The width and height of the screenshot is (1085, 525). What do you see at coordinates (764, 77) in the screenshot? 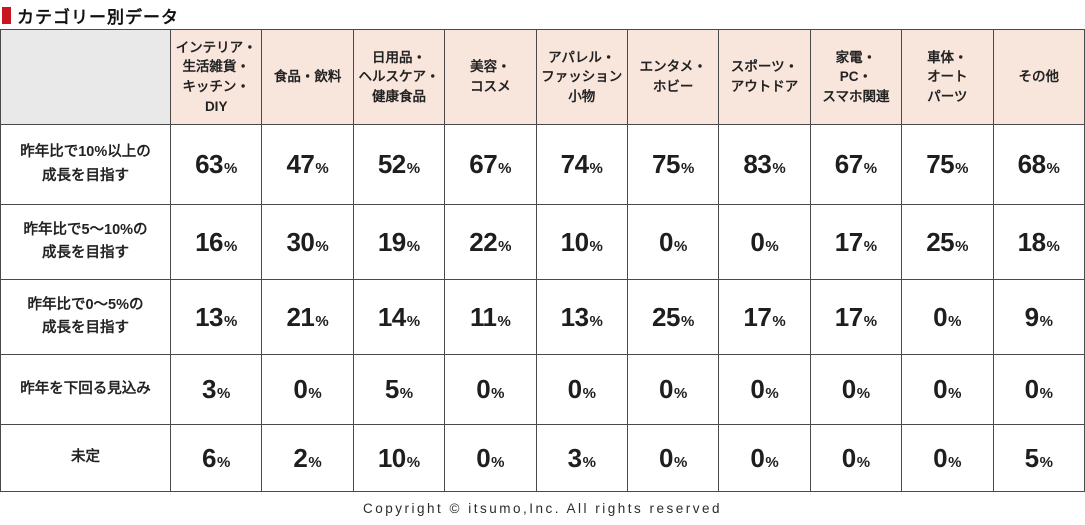
I see `column-header: スポーツ・ アウトドア` at bounding box center [764, 77].